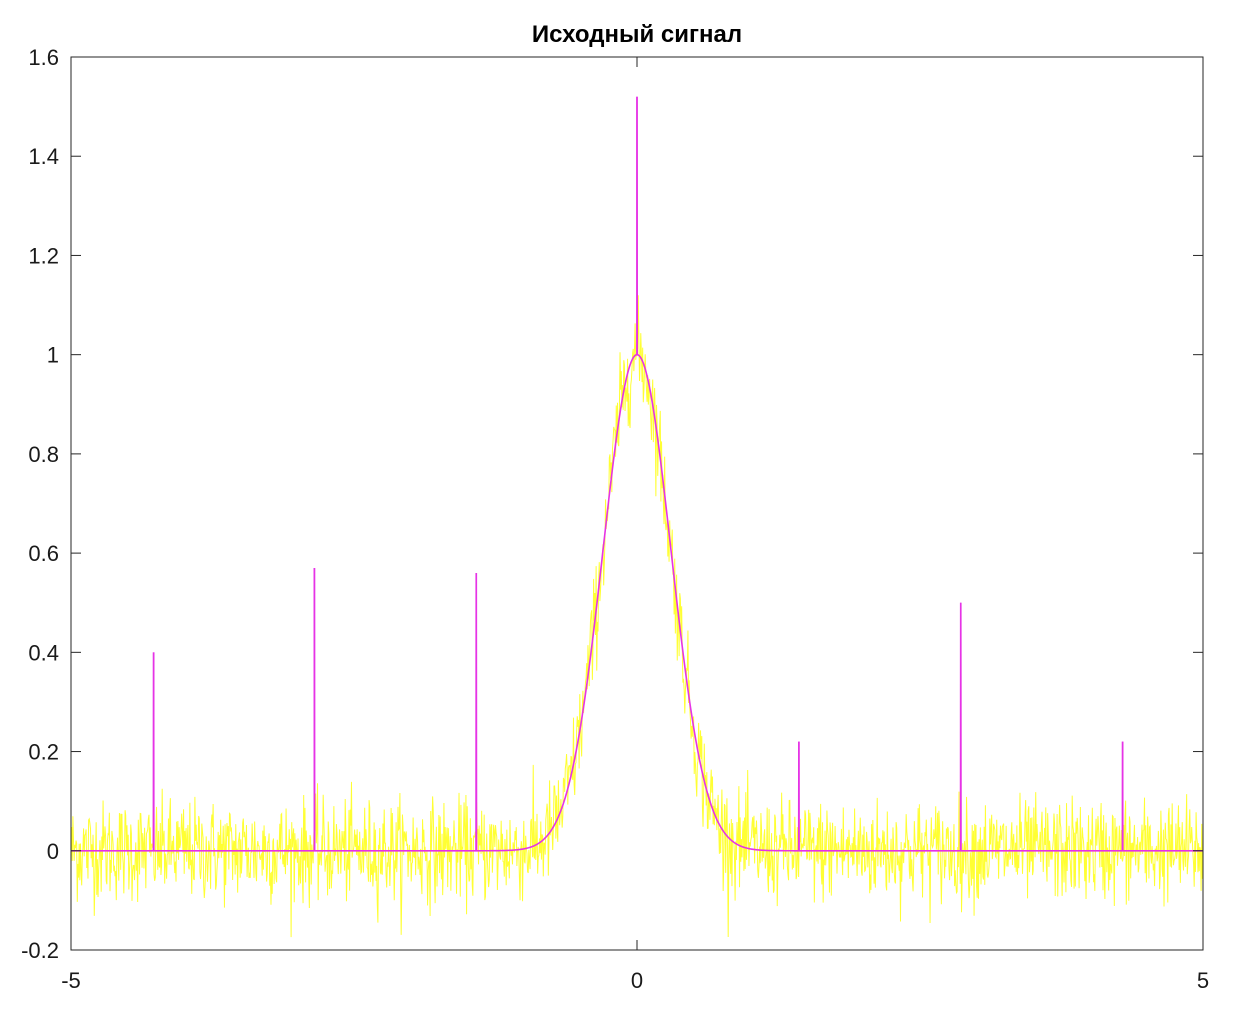  Describe the element at coordinates (637, 34) in the screenshot. I see `chart-title: Исходный сигнал` at that location.